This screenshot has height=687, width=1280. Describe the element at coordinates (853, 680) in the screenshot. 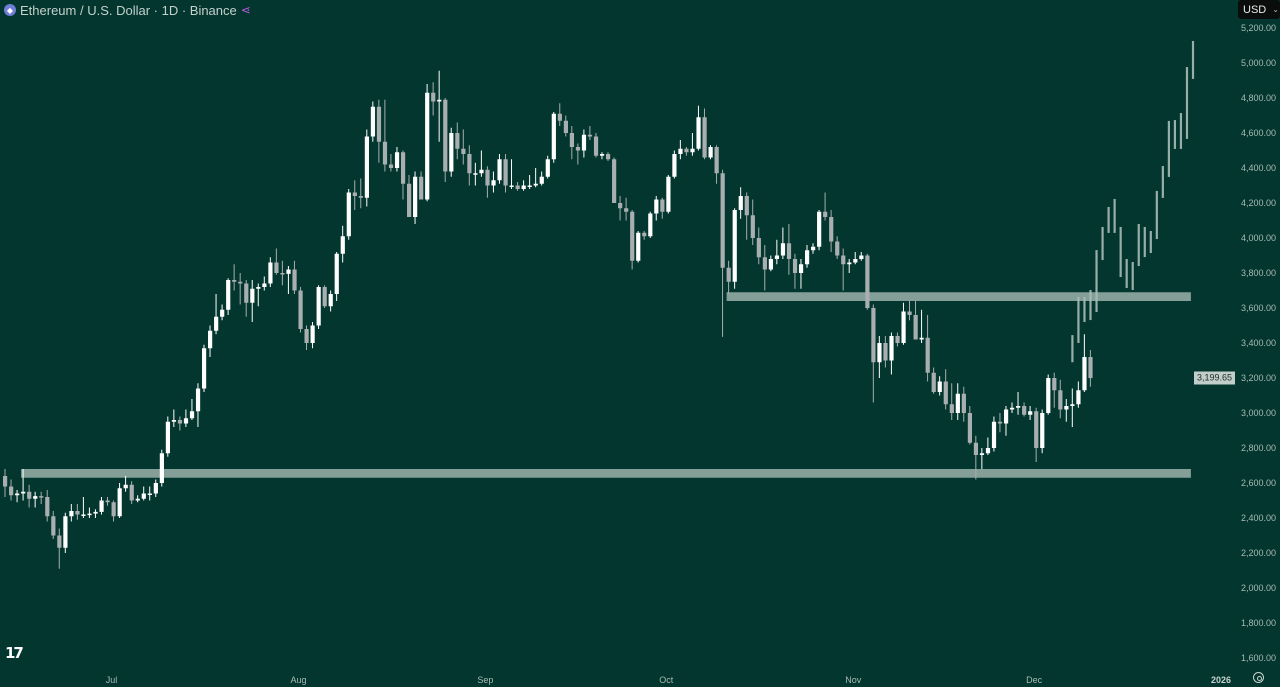

I see `x-tick-label: Nov` at that location.